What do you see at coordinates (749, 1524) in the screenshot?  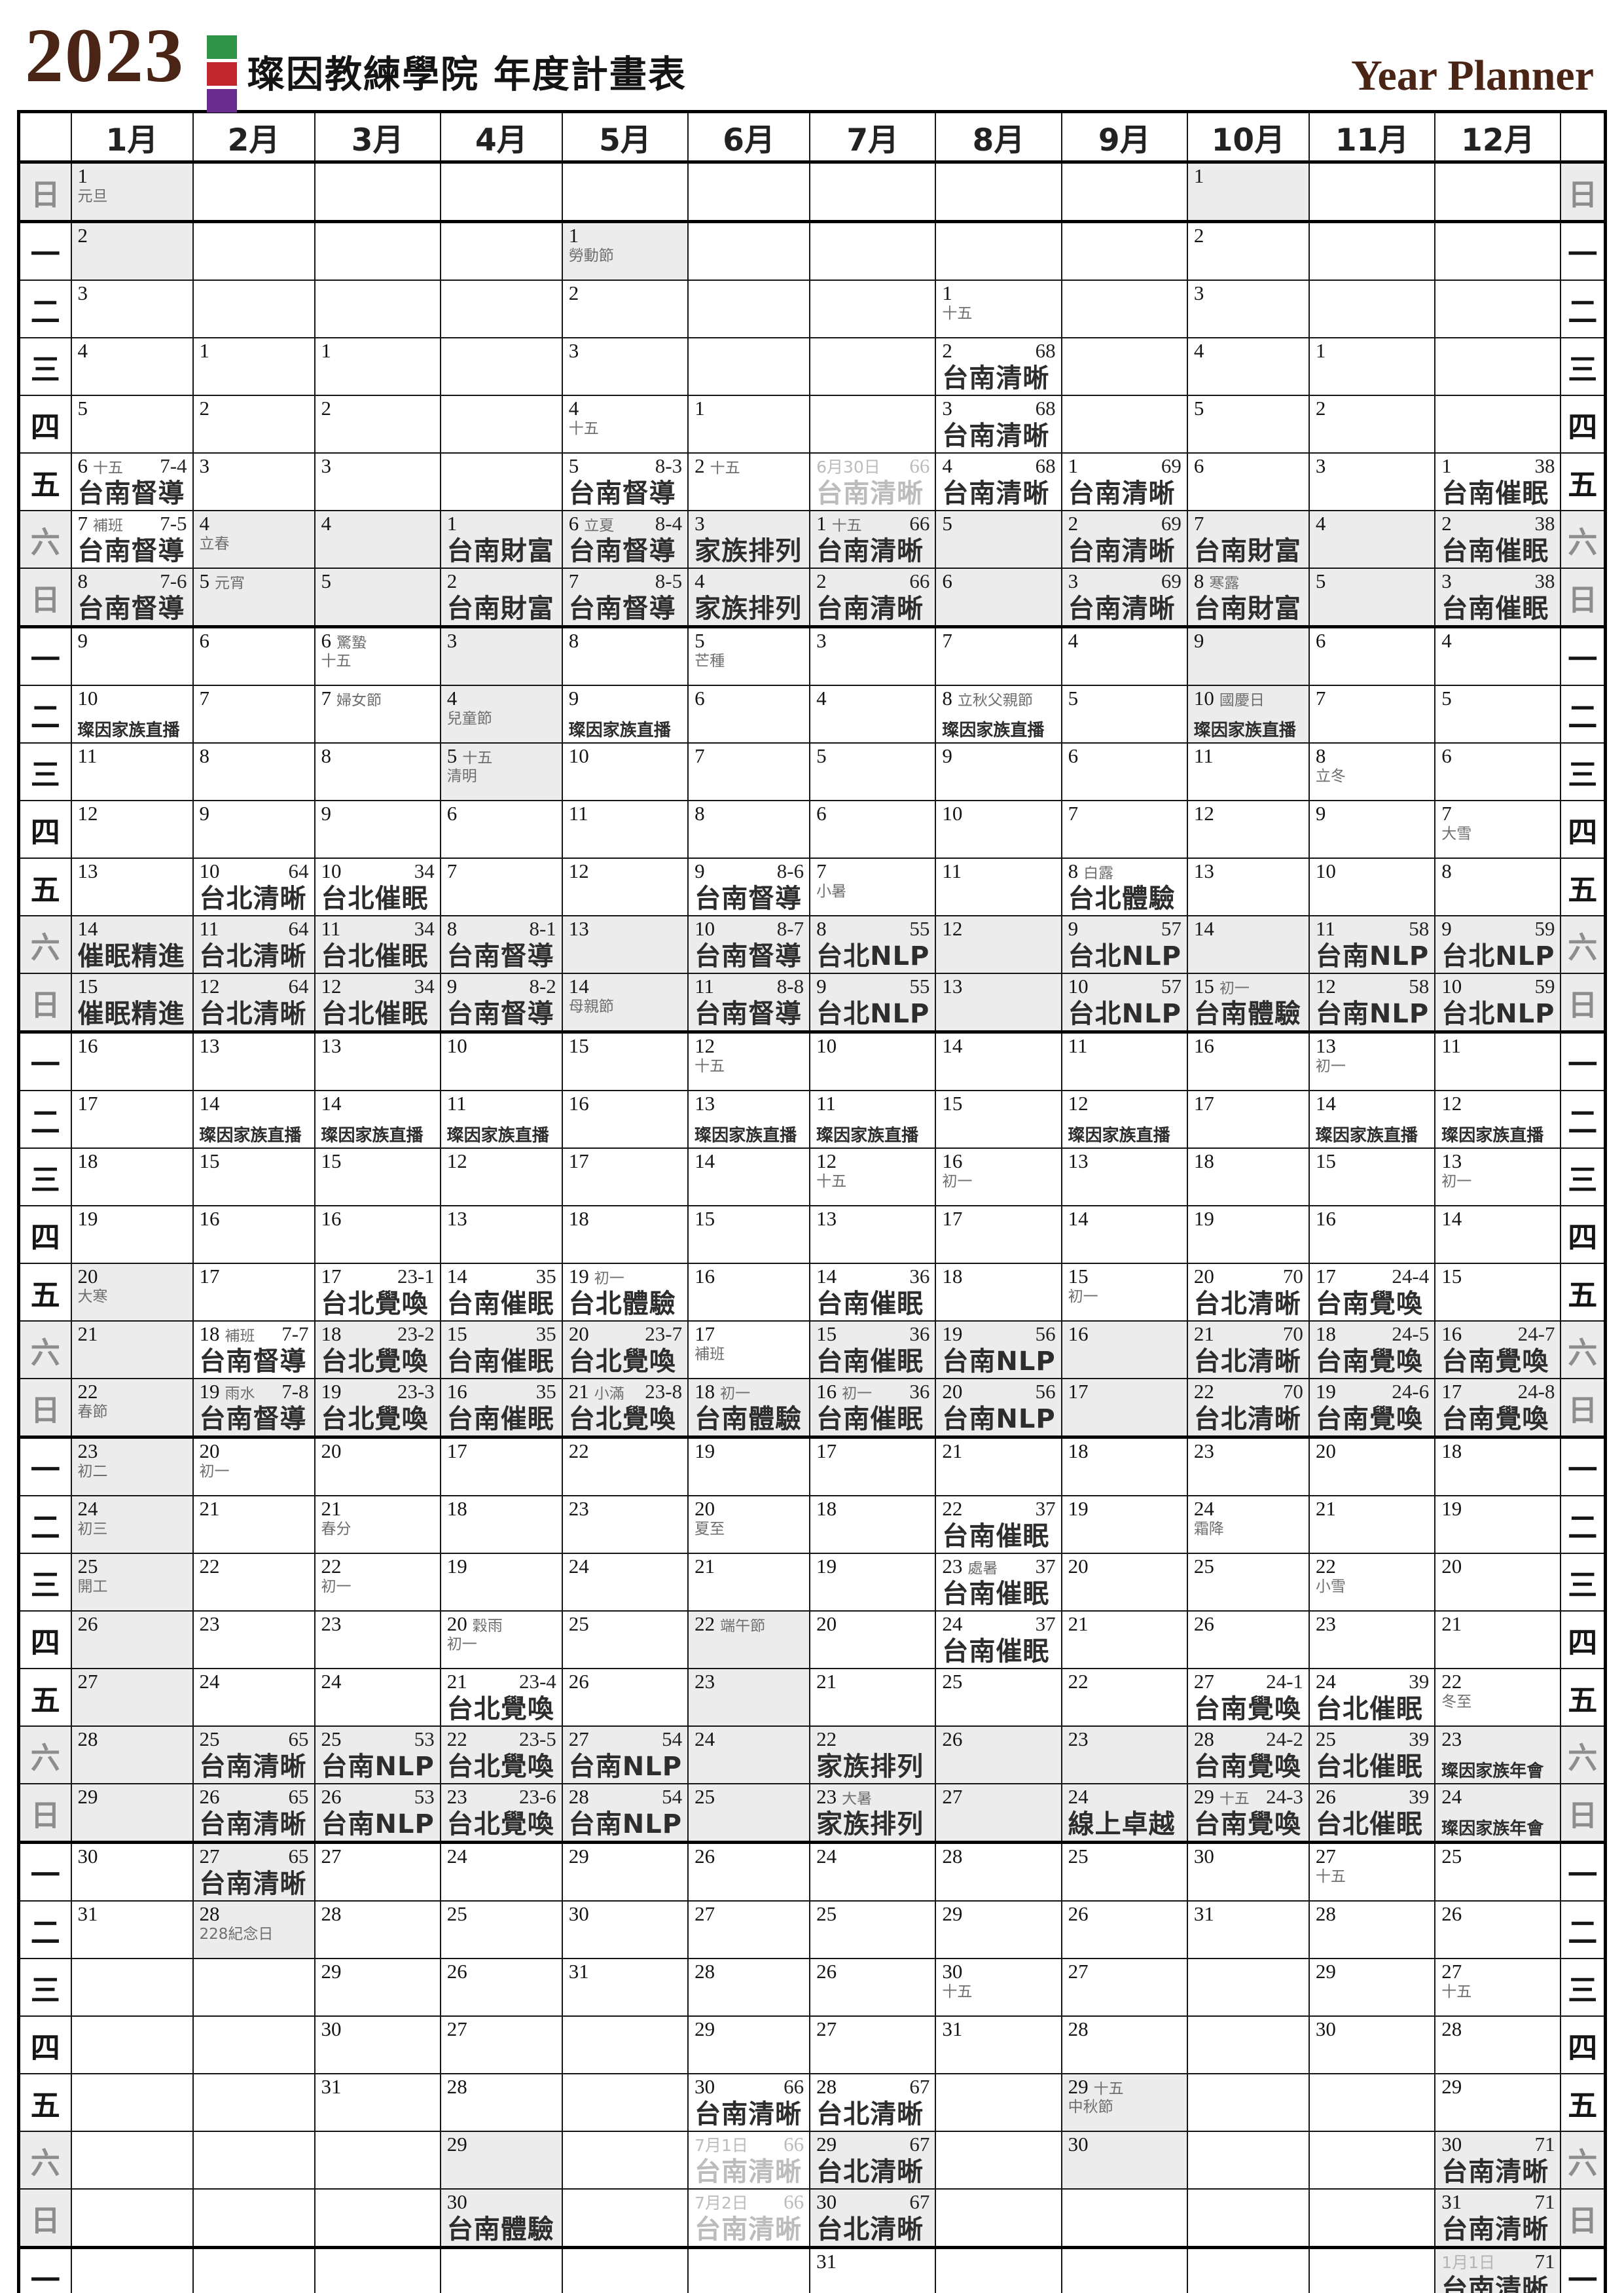 I see `cell-6月-20: 20 夏至` at bounding box center [749, 1524].